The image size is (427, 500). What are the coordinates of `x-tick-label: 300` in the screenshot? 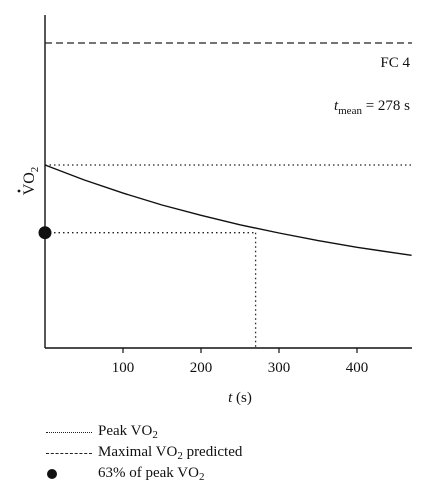 It's located at (279, 368).